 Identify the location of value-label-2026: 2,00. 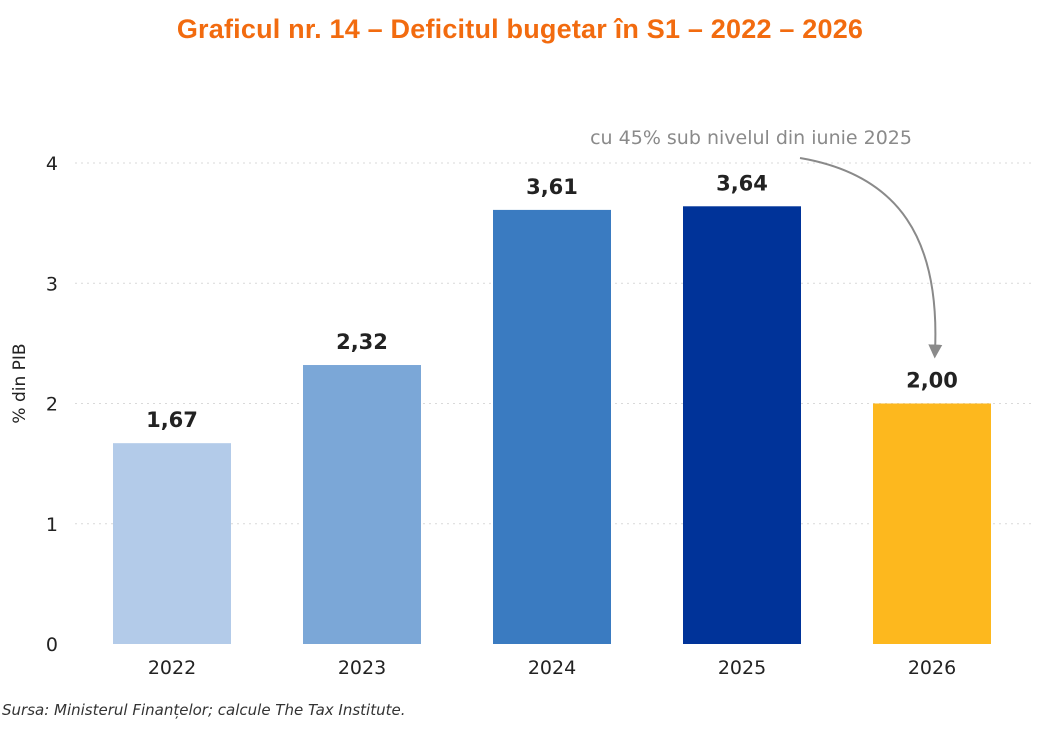
(932, 381).